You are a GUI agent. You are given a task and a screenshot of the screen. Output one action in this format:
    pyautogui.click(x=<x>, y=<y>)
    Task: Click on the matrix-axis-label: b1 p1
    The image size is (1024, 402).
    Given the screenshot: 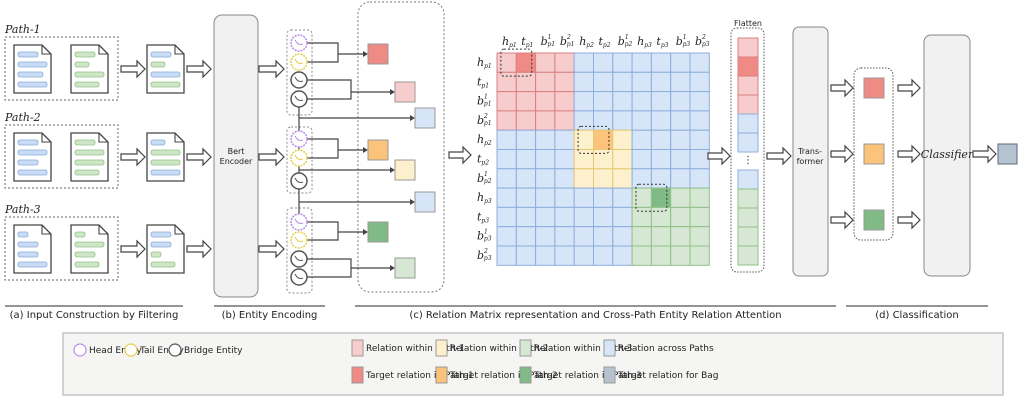 What is the action you would take?
    pyautogui.click(x=548, y=41)
    